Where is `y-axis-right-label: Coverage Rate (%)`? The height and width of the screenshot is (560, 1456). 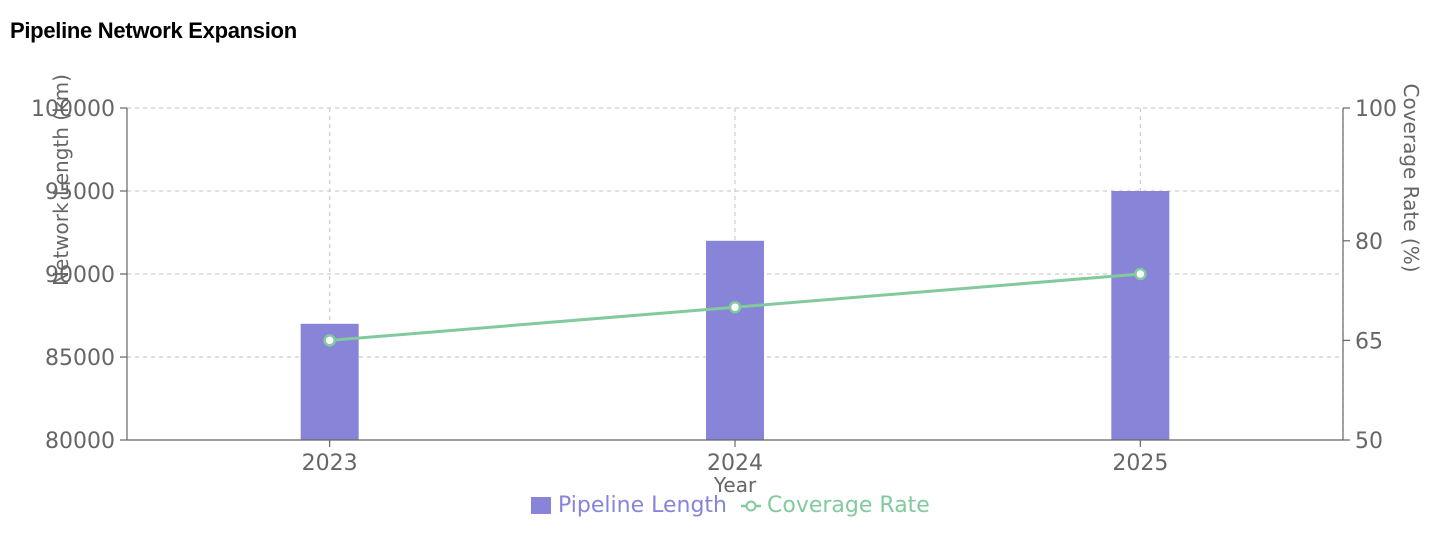
y-axis-right-label: Coverage Rate (%) is located at coordinates (1411, 177).